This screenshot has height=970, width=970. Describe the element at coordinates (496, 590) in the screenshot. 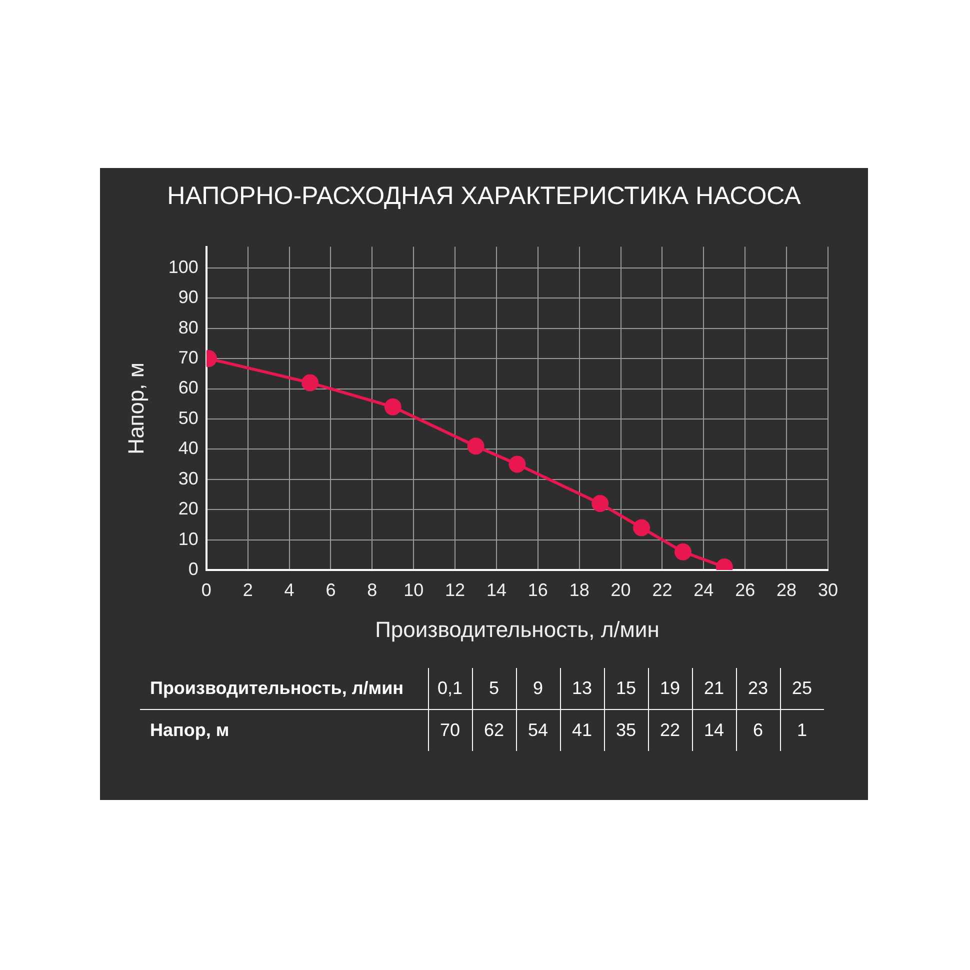

I see `x-tick-label: 14` at that location.